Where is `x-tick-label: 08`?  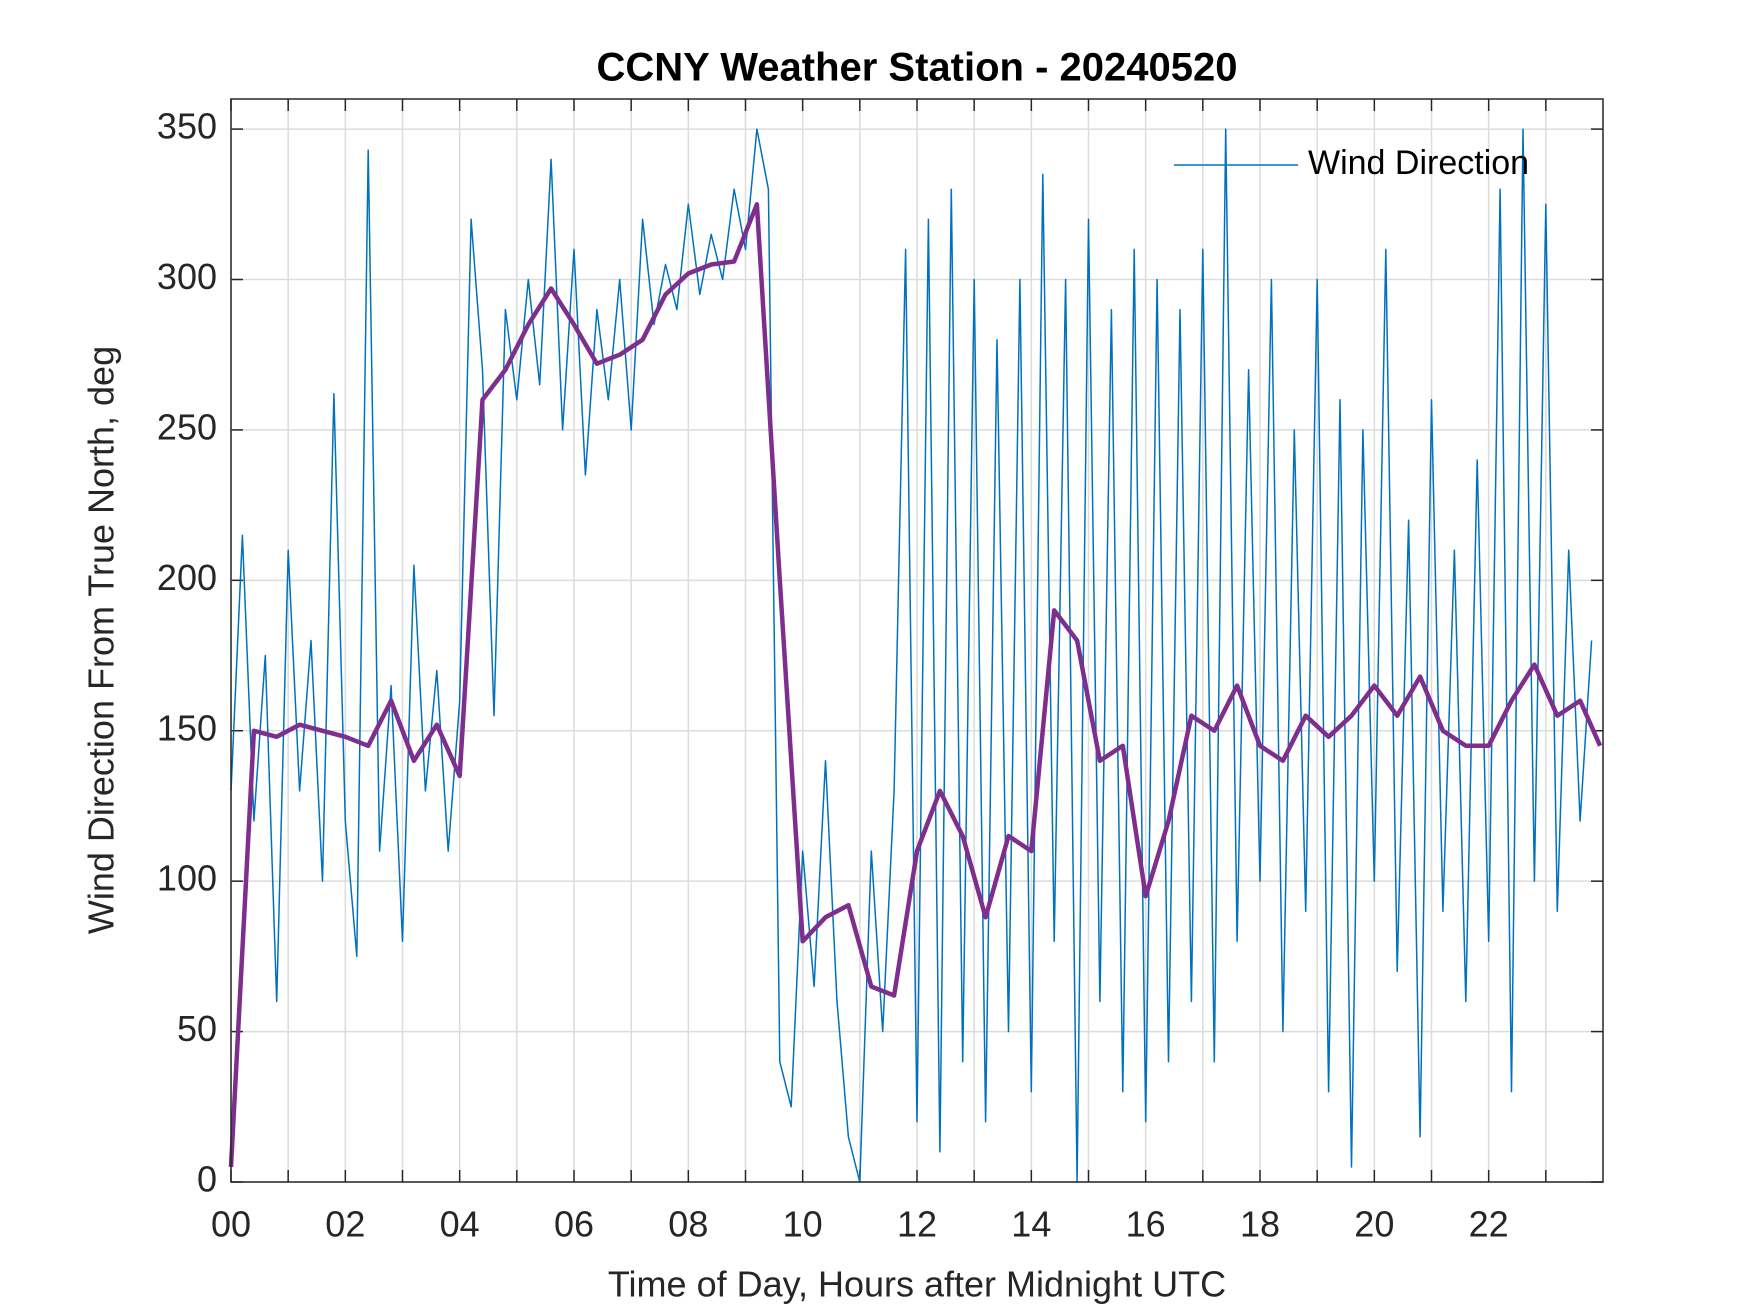 x-tick-label: 08 is located at coordinates (688, 1224).